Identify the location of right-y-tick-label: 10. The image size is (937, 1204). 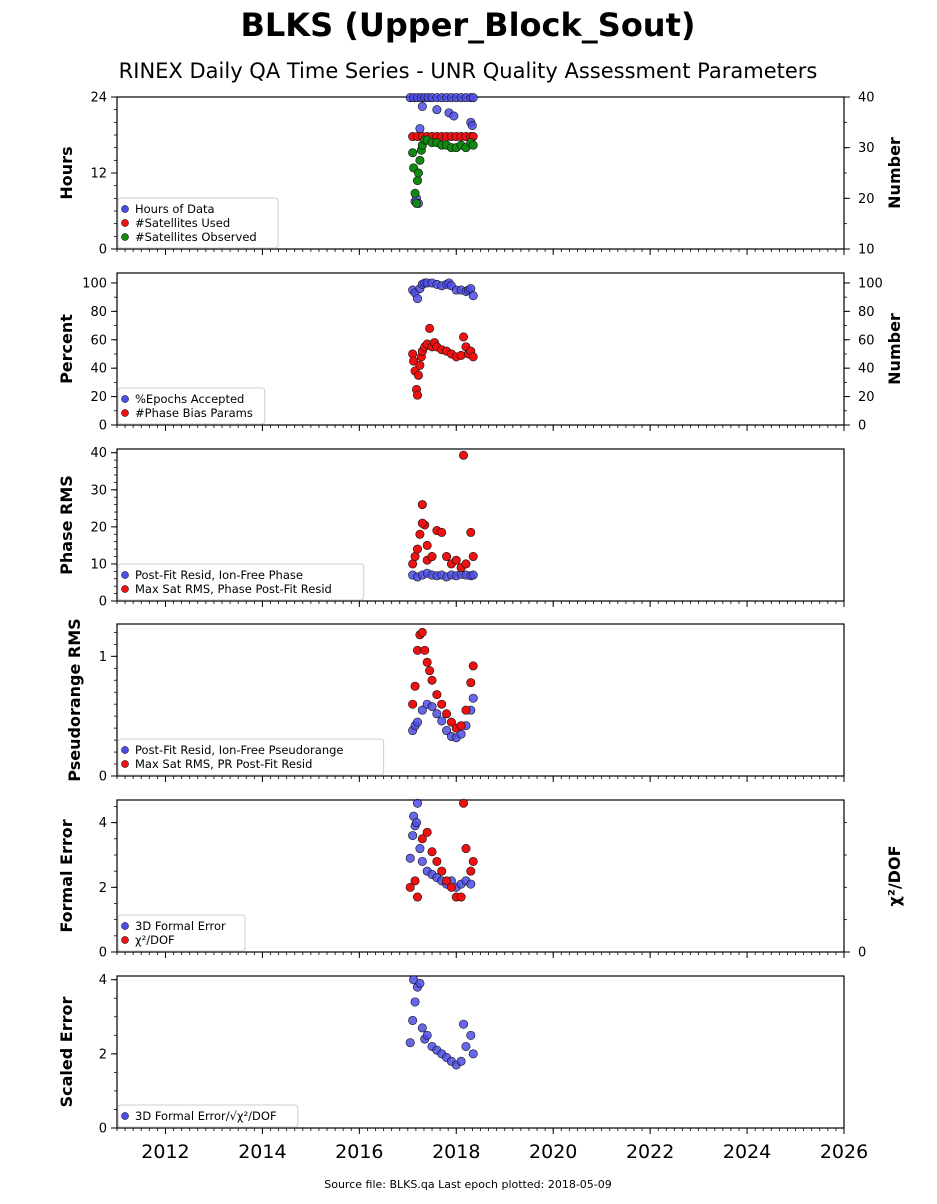
(866, 250).